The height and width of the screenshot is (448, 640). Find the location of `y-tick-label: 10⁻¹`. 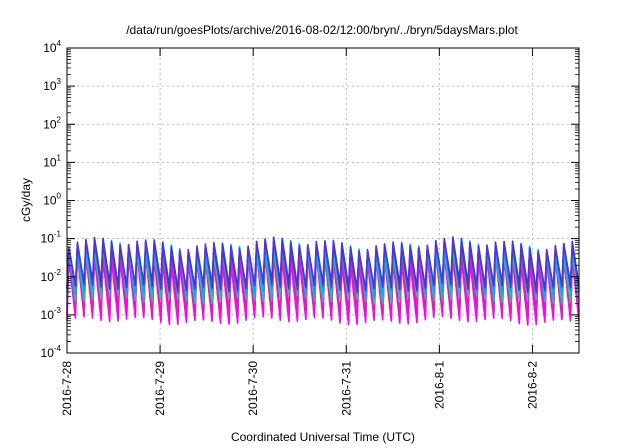

y-tick-label: 10⁻¹ is located at coordinates (51, 238).